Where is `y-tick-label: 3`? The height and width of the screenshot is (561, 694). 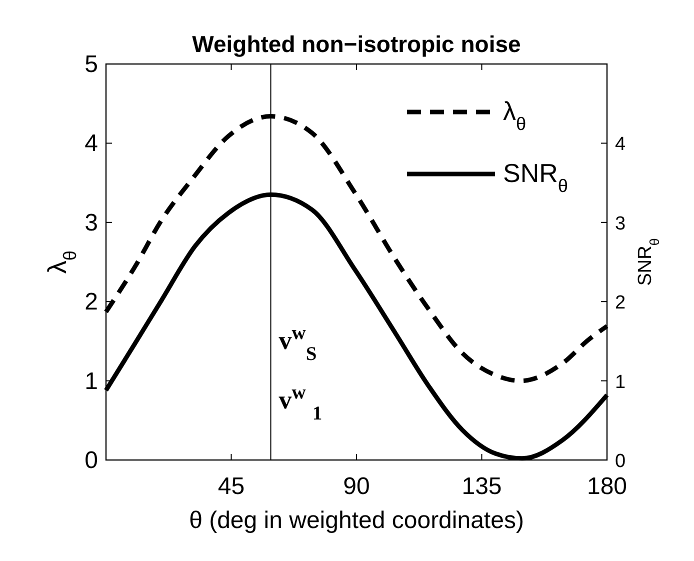
y-tick-label: 3 is located at coordinates (91, 222).